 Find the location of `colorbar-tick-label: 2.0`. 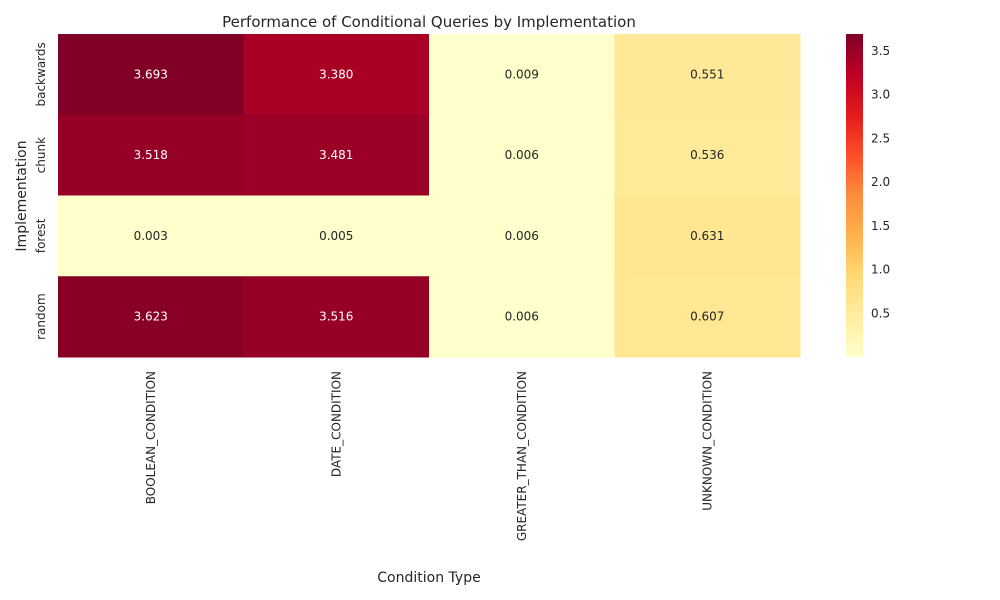

colorbar-tick-label: 2.0 is located at coordinates (880, 182).